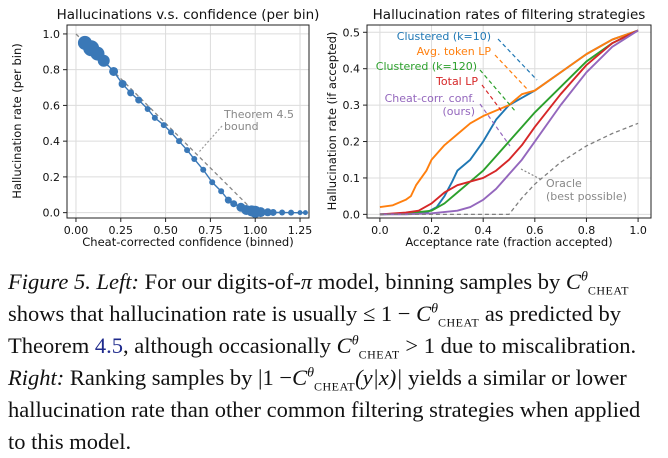 This screenshot has height=458, width=668. I want to click on label-clustered-k120: Clustered (k=120), so click(426, 66).